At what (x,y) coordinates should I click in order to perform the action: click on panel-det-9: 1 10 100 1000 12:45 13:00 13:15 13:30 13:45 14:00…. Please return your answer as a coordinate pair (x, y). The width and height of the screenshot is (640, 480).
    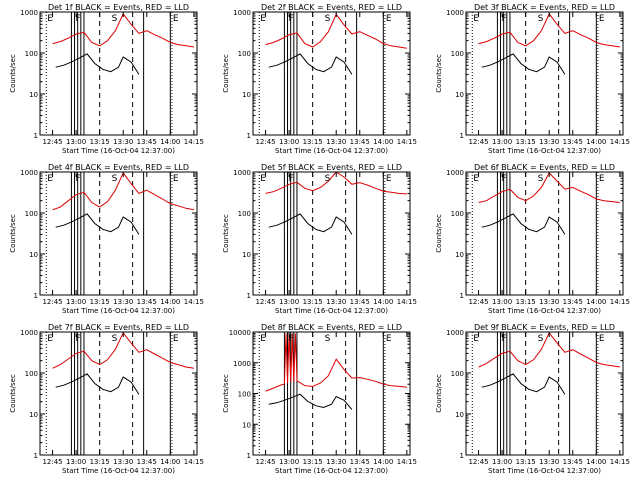
    Looking at the image, I should click on (532, 399).